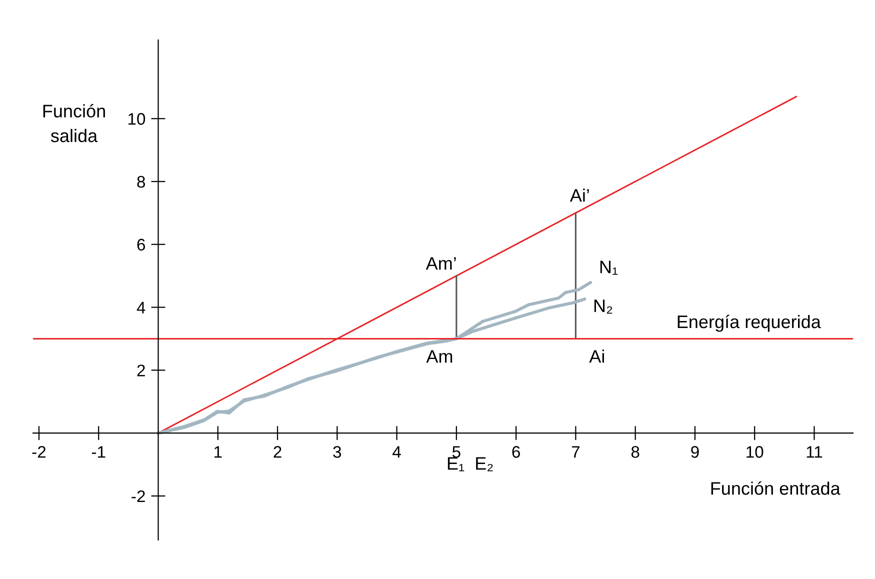  Describe the element at coordinates (337, 452) in the screenshot. I see `x-tick-label: 3` at that location.